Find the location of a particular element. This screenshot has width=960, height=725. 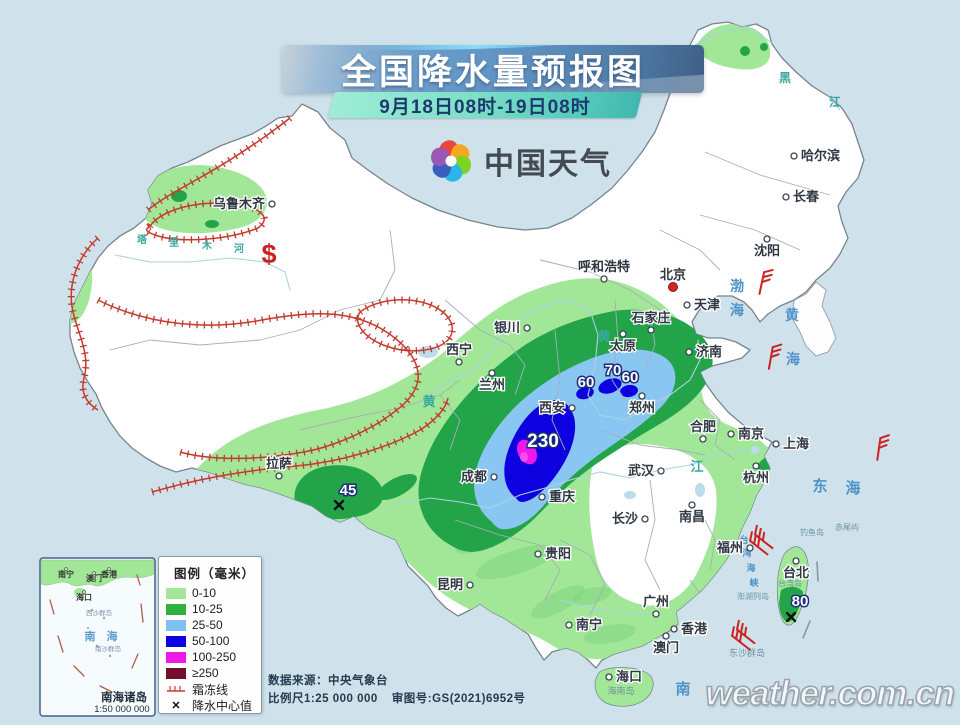

city-marker-海口: 海口 is located at coordinates (624, 676).